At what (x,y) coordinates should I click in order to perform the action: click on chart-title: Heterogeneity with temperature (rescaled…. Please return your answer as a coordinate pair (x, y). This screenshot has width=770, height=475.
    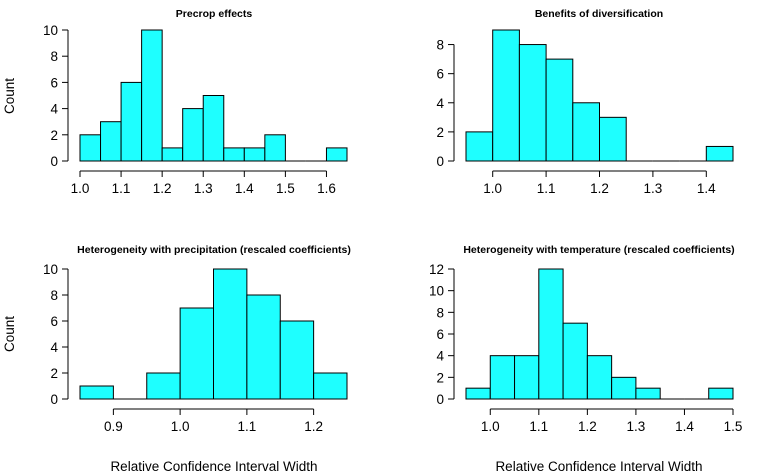
    Looking at the image, I should click on (598, 250).